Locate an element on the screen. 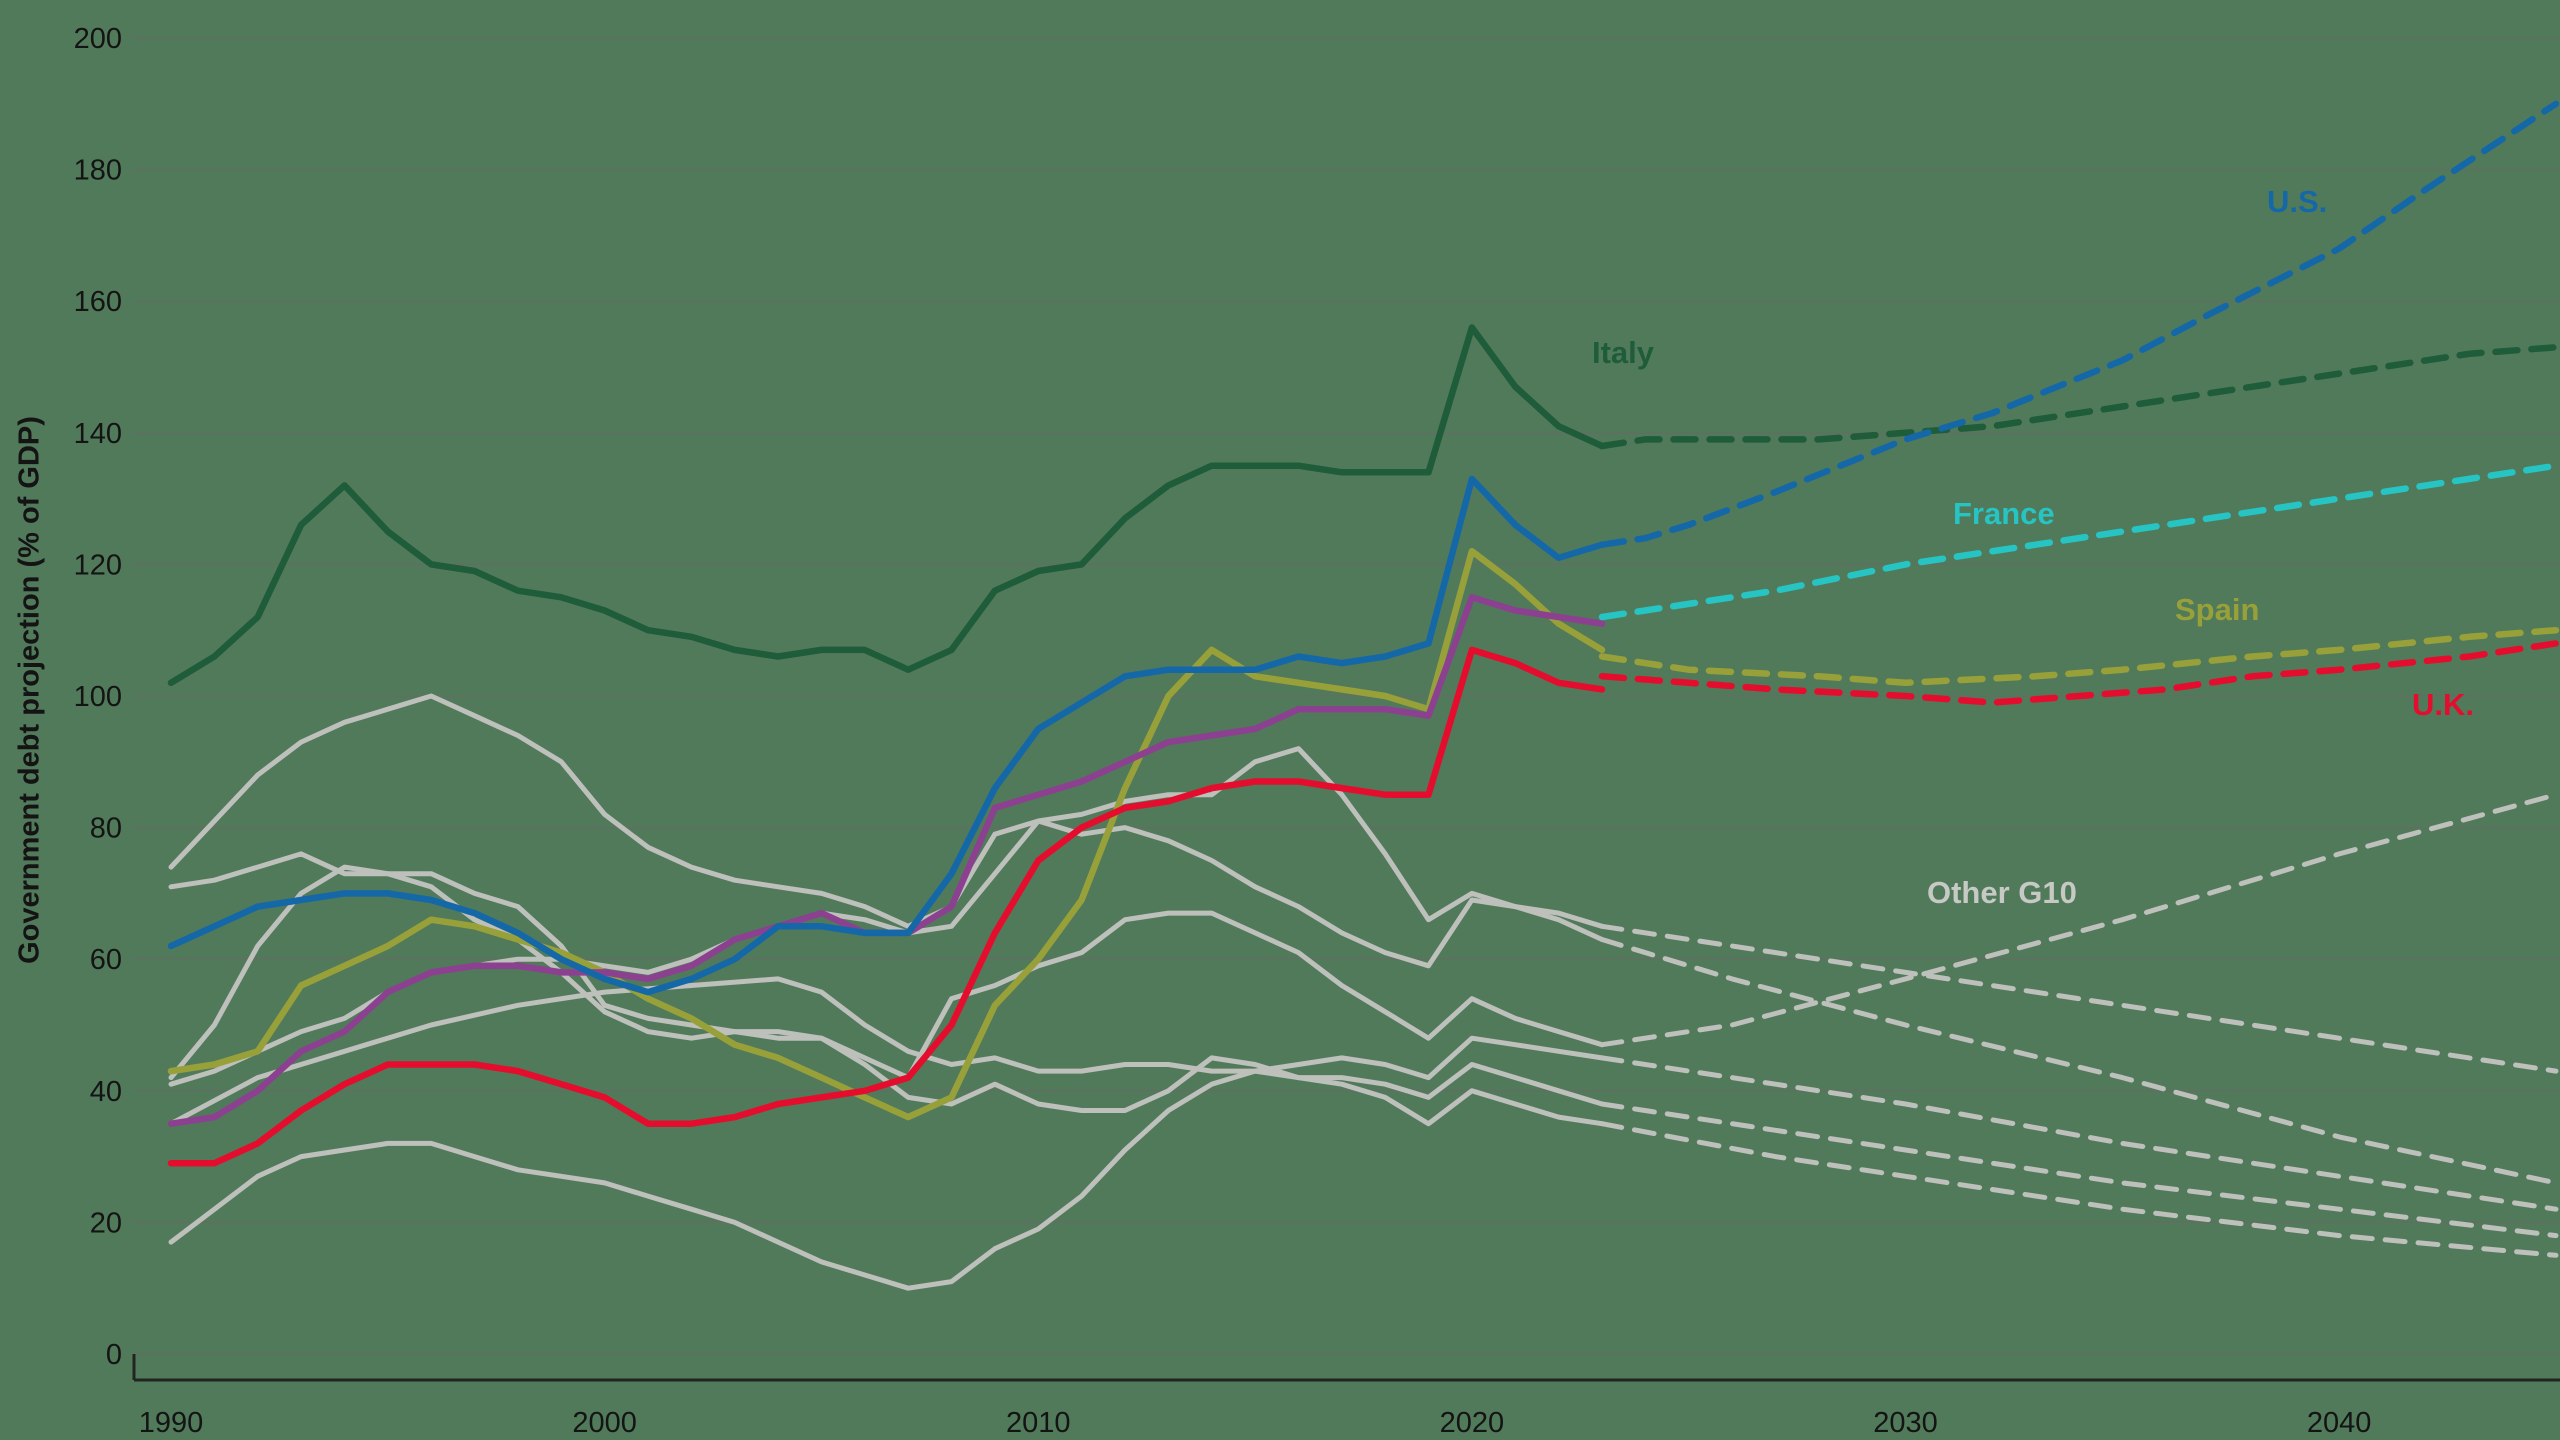 The image size is (2560, 1440). y-tick-label-120: 120 is located at coordinates (98, 565).